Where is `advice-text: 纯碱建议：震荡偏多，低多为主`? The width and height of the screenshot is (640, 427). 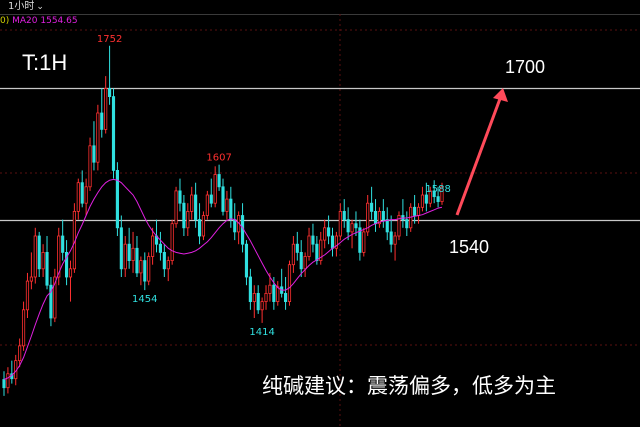
advice-text: 纯碱建议：震荡偏多，低多为主 is located at coordinates (409, 386).